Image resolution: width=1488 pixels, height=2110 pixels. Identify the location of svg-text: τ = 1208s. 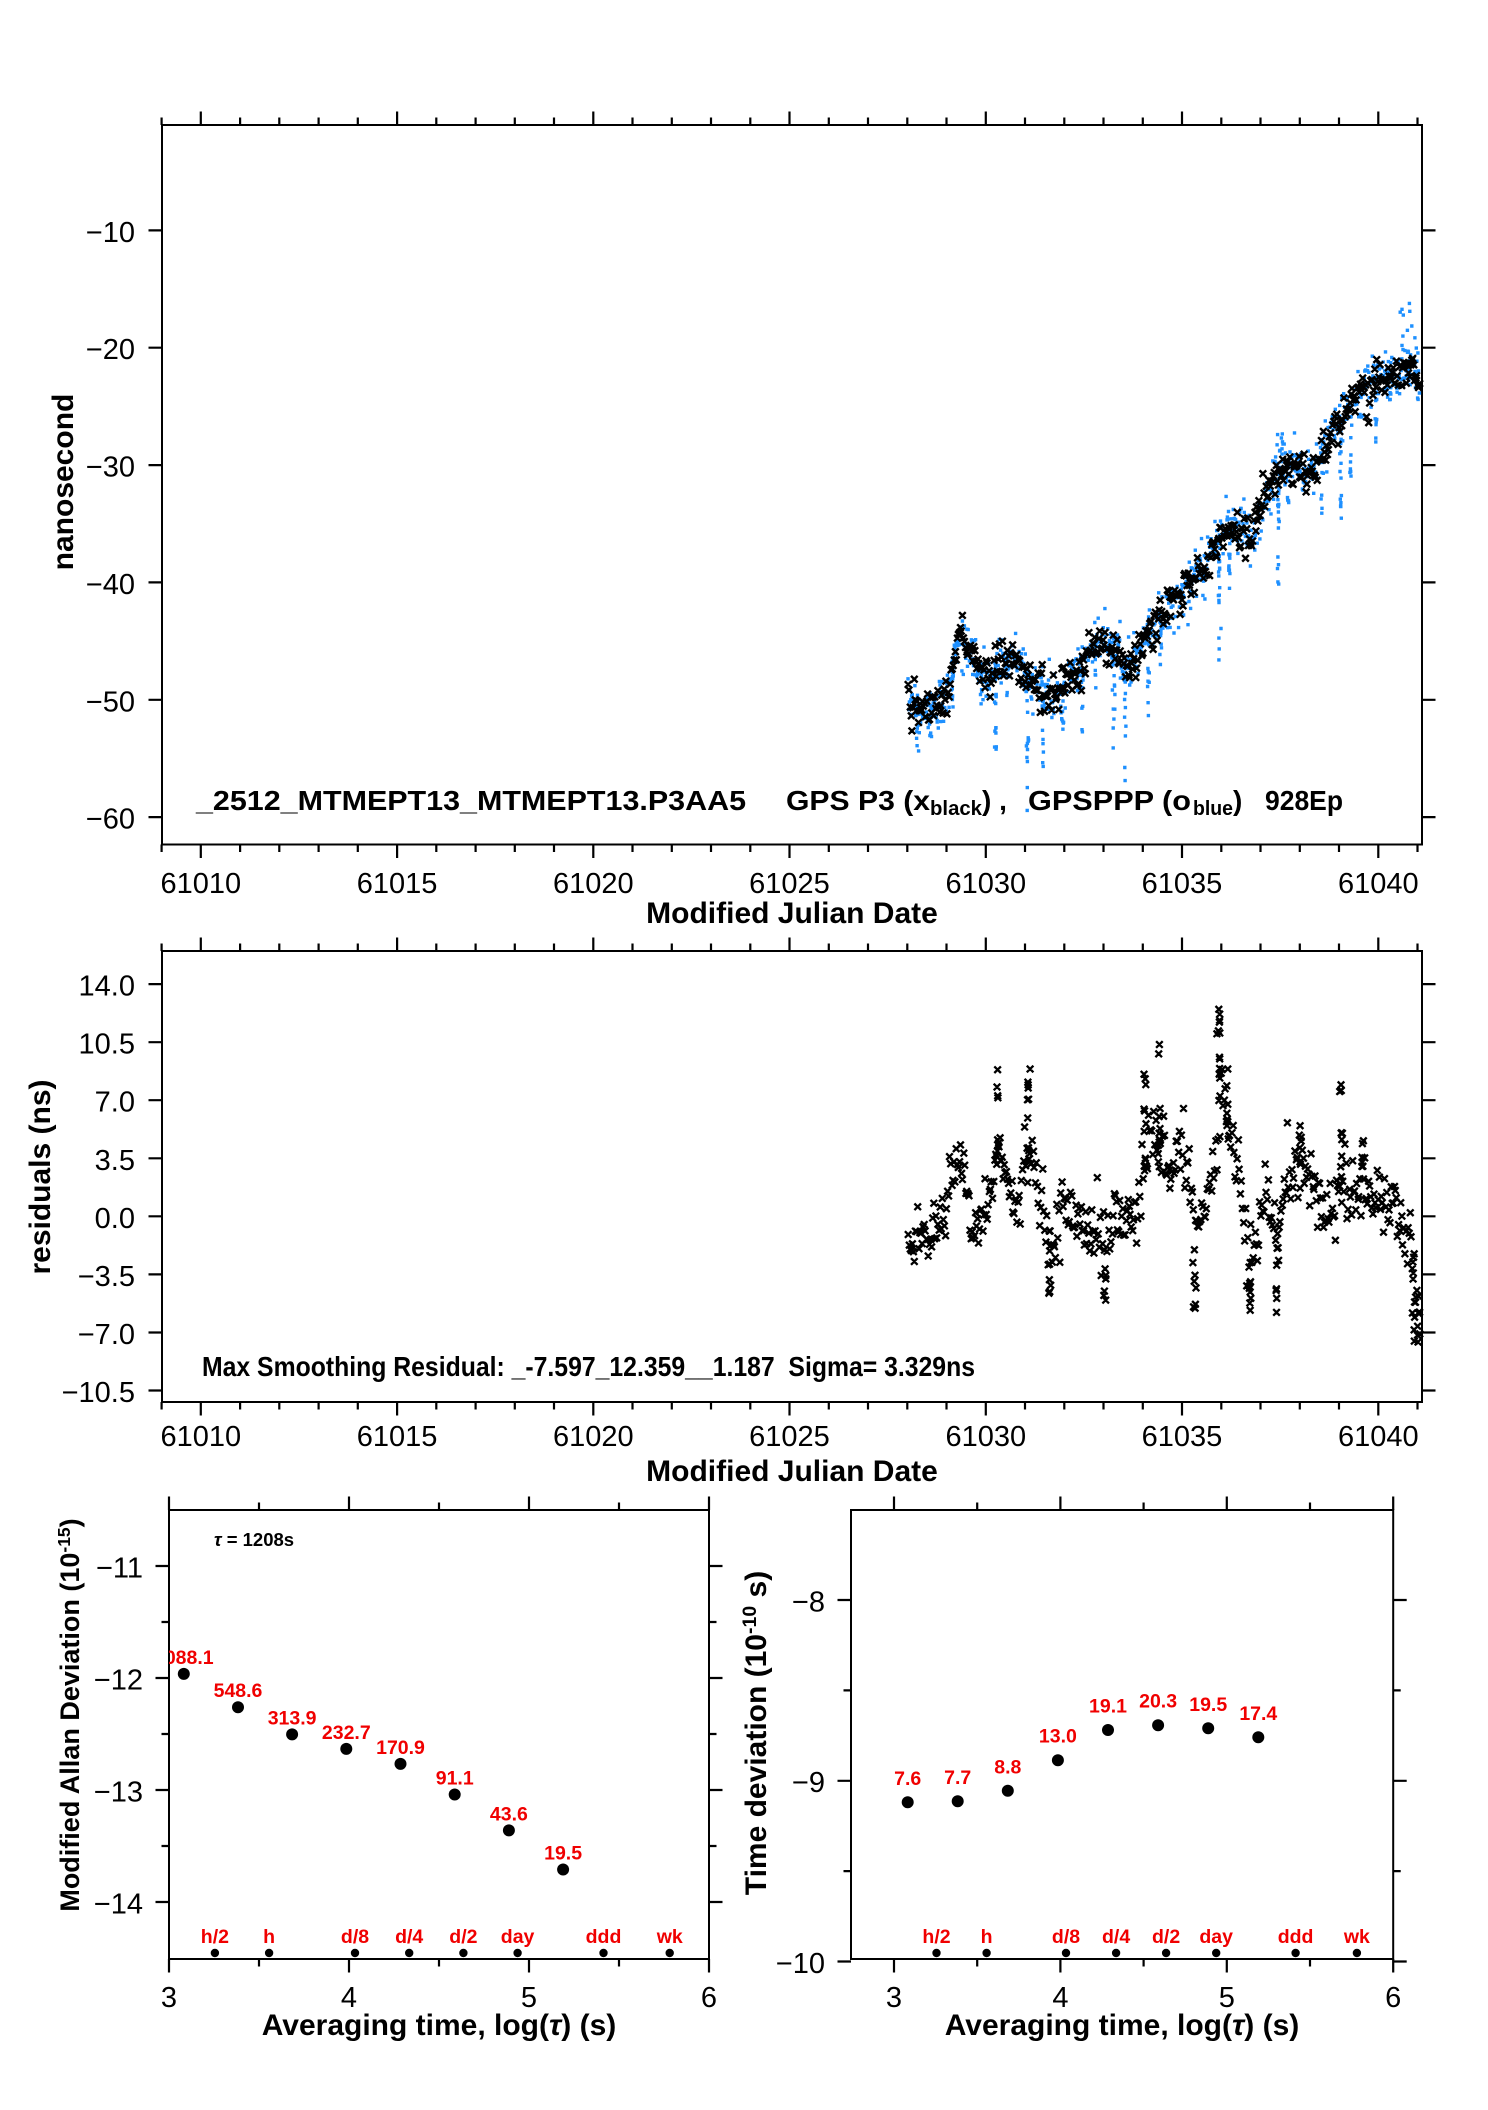
(254, 1539).